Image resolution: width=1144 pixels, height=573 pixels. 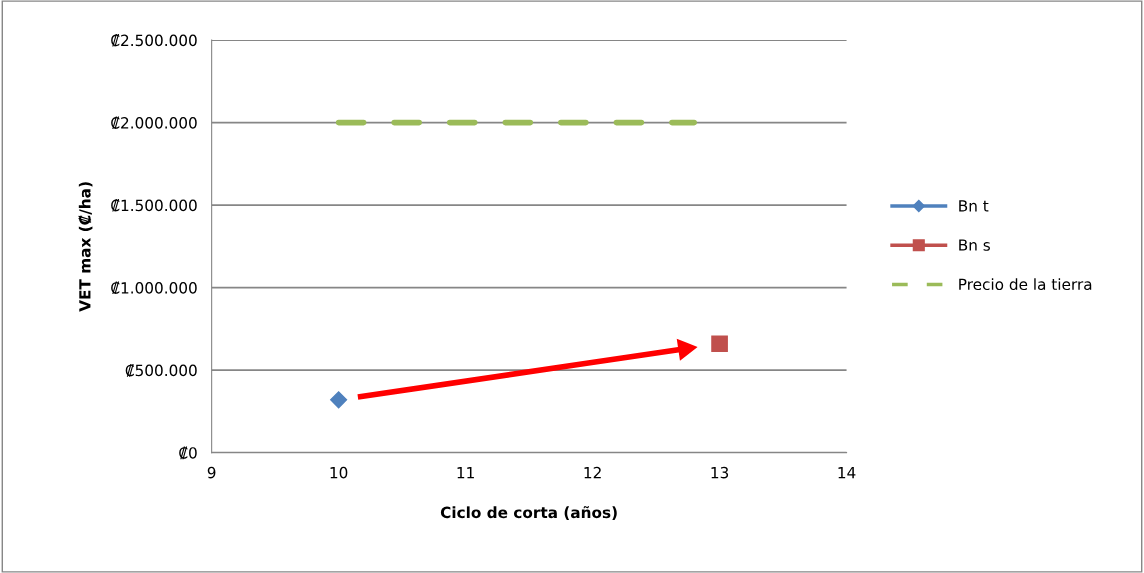 I want to click on legend-label: Precio de la tierra, so click(x=1025, y=284).